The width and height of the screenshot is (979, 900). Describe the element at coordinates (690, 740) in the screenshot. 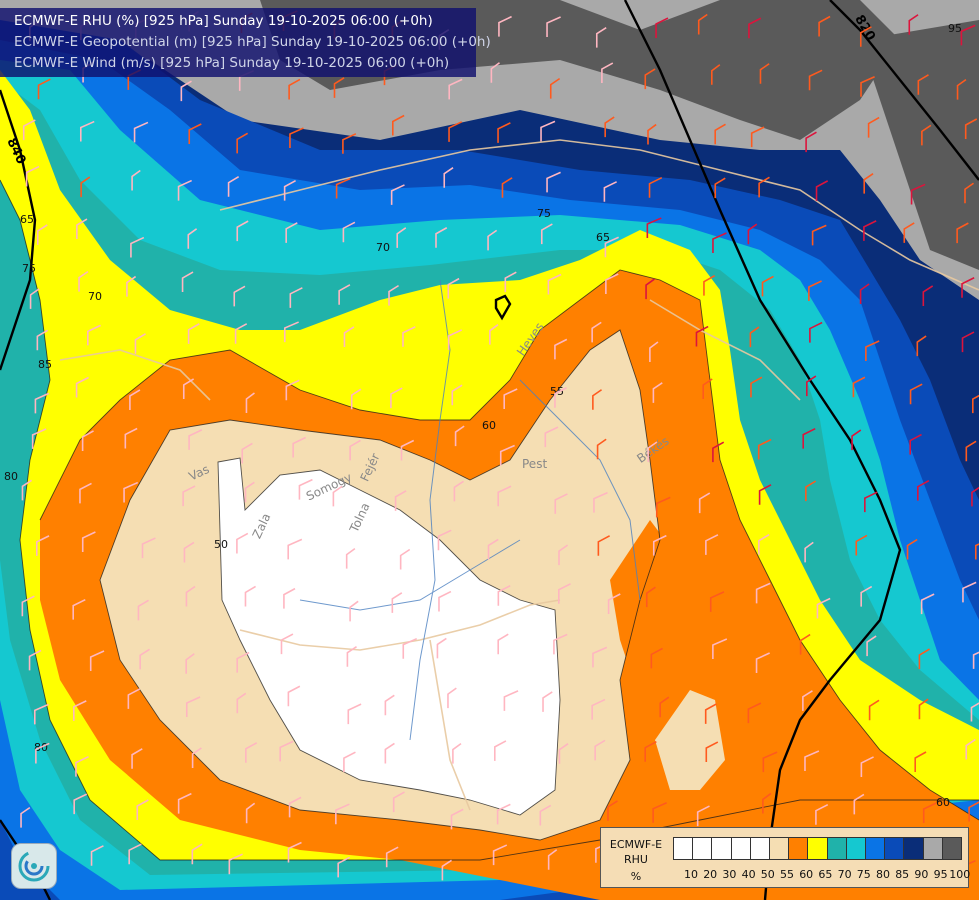

I see `field-50-55-pocket` at that location.